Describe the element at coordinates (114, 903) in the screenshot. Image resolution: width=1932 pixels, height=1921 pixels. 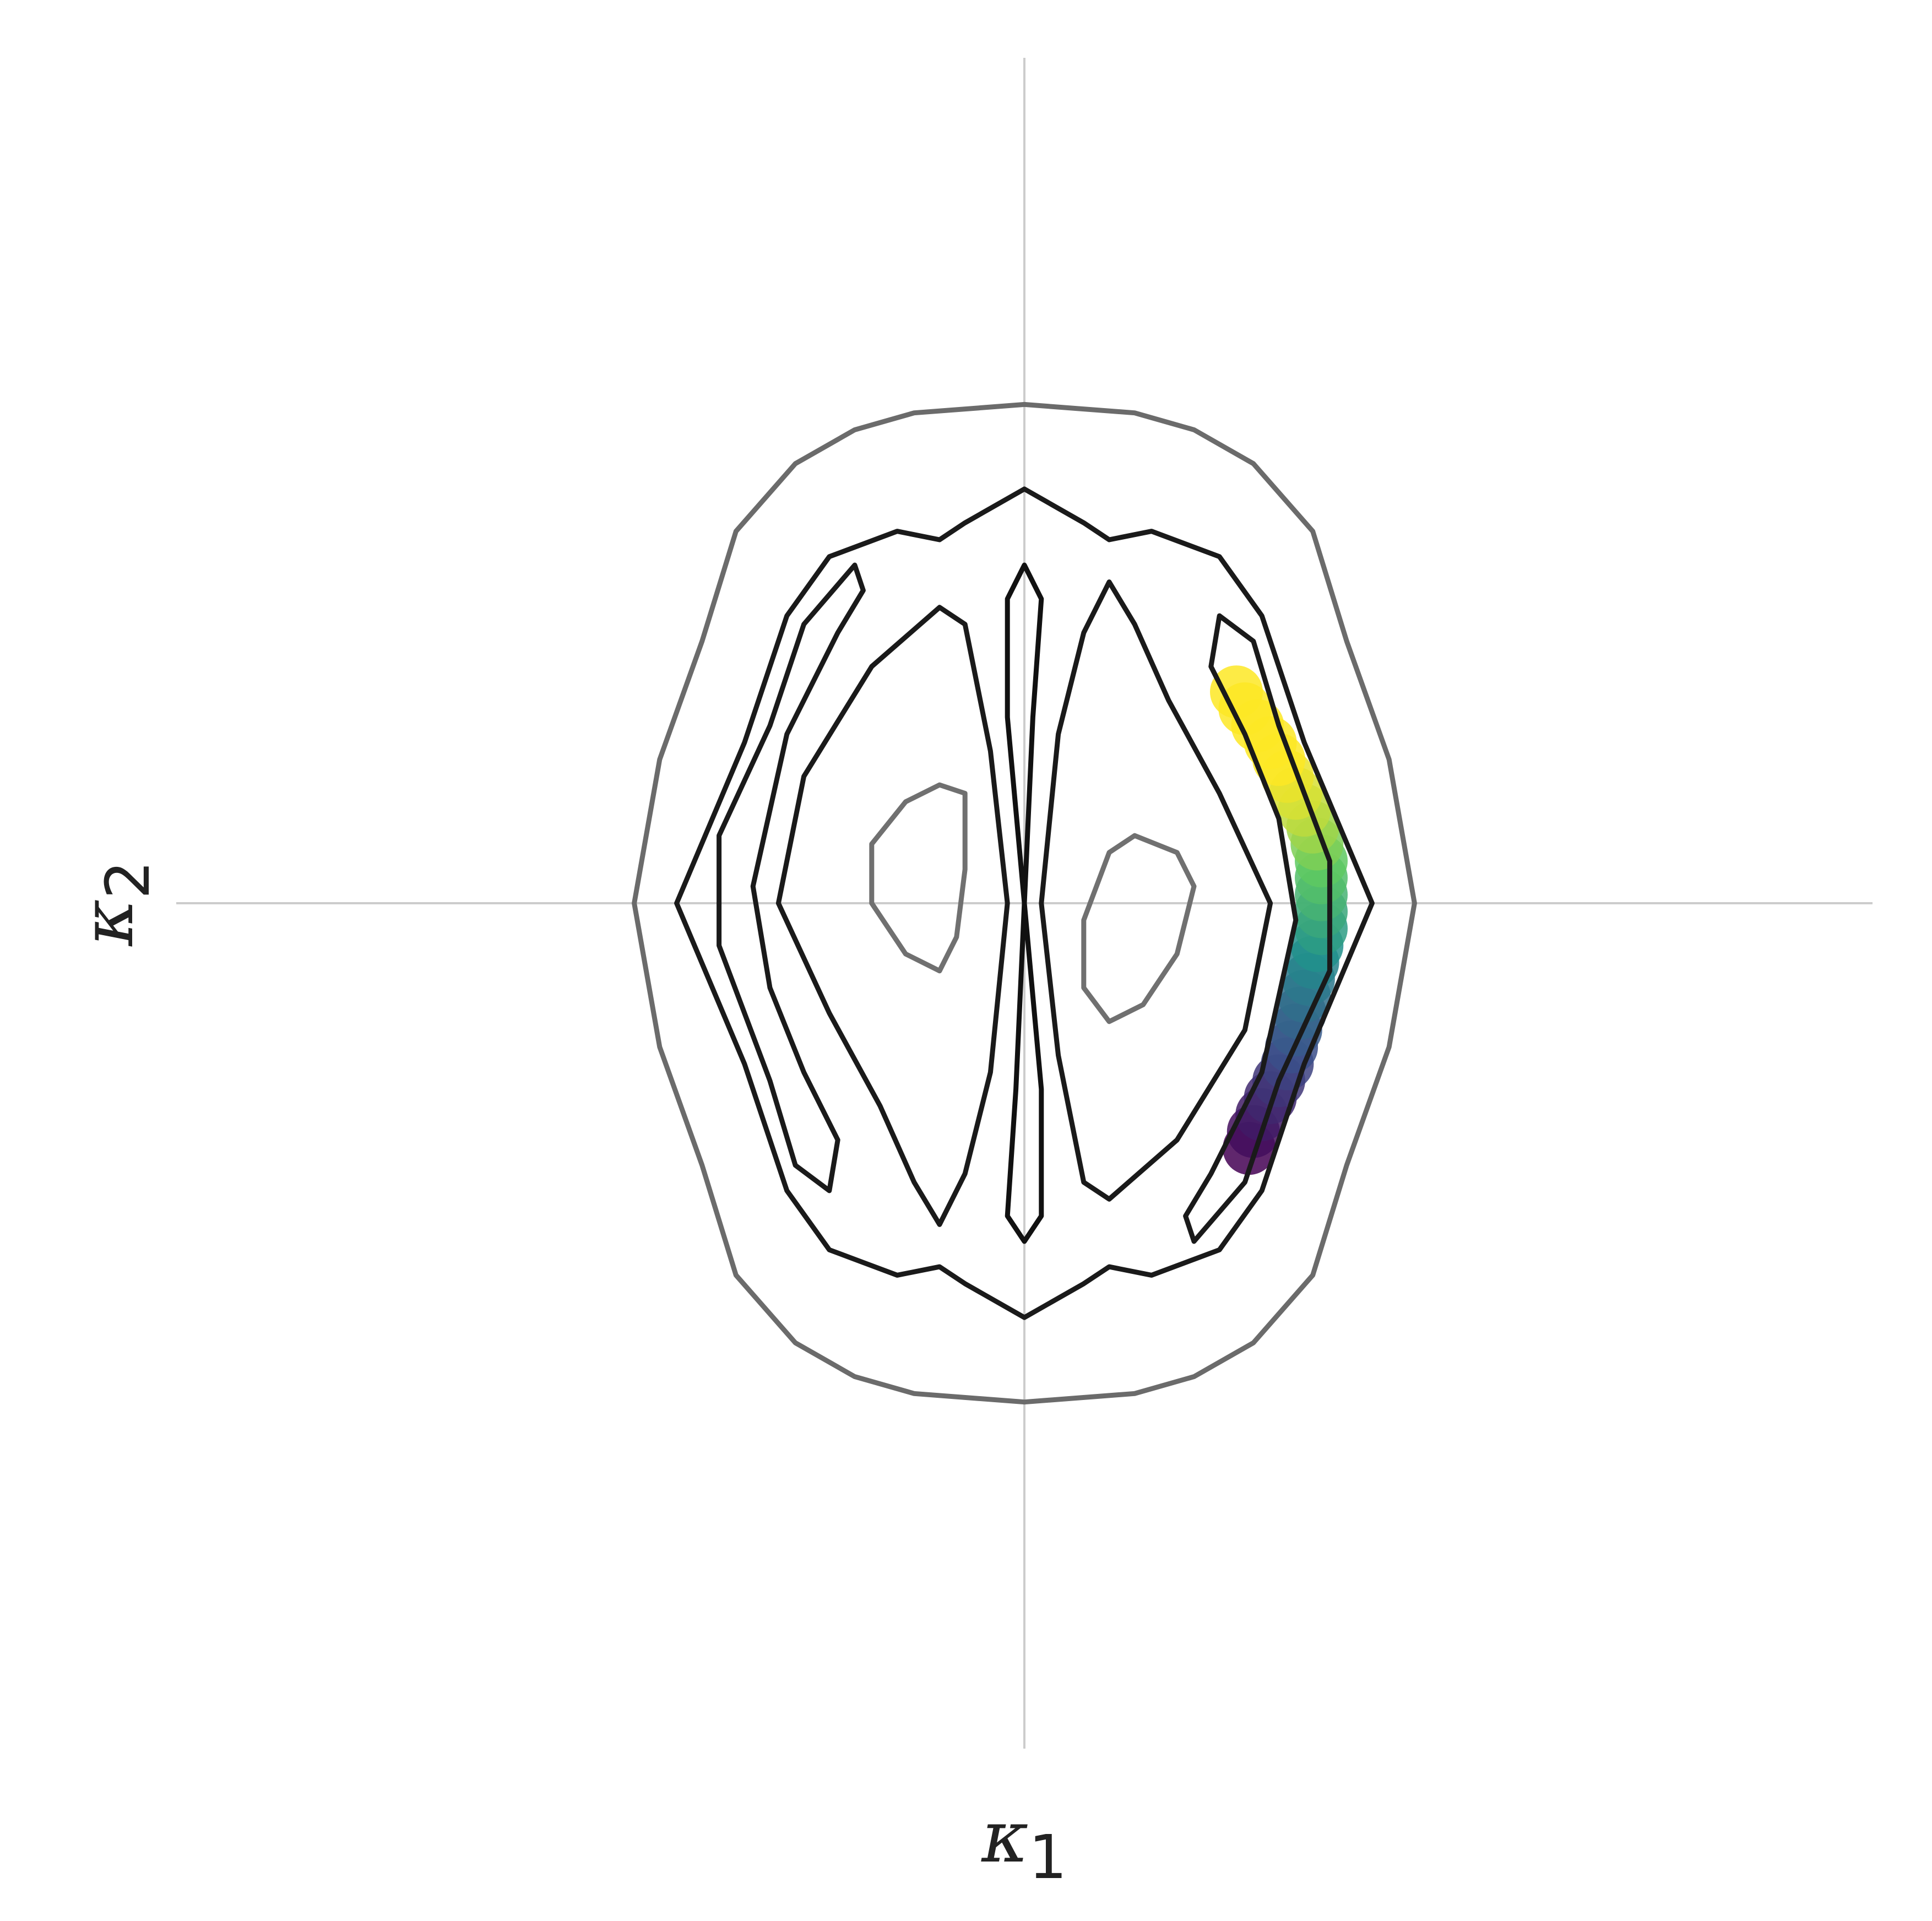
I see `y-axis-label: κ2` at that location.